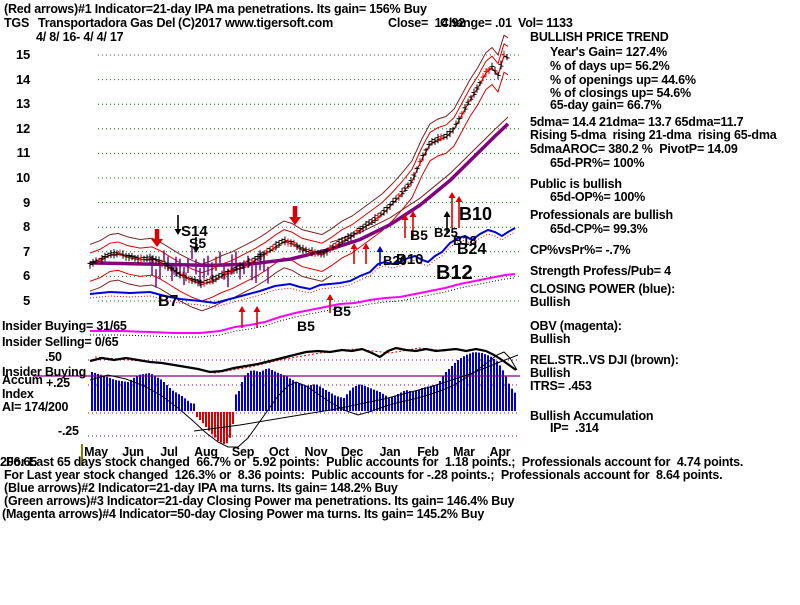  I want to click on month-label: Nov, so click(316, 452).